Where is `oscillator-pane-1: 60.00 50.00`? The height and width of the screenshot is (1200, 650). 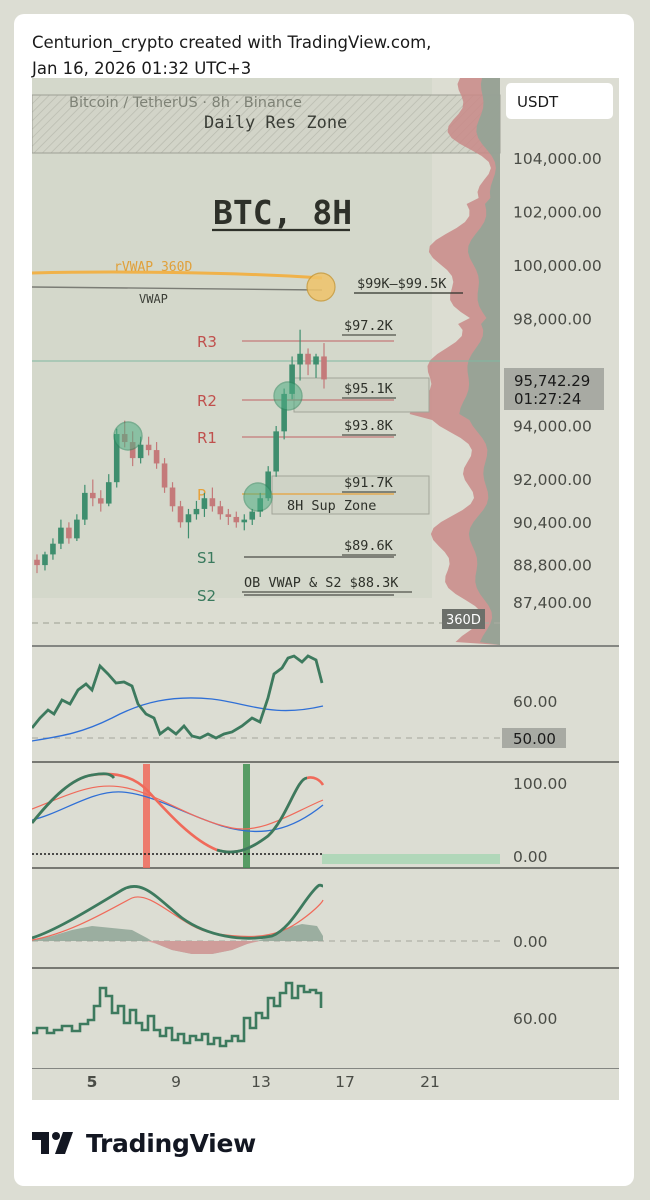
oscillator-pane-1: 60.00 50.00 is located at coordinates (299, 701).